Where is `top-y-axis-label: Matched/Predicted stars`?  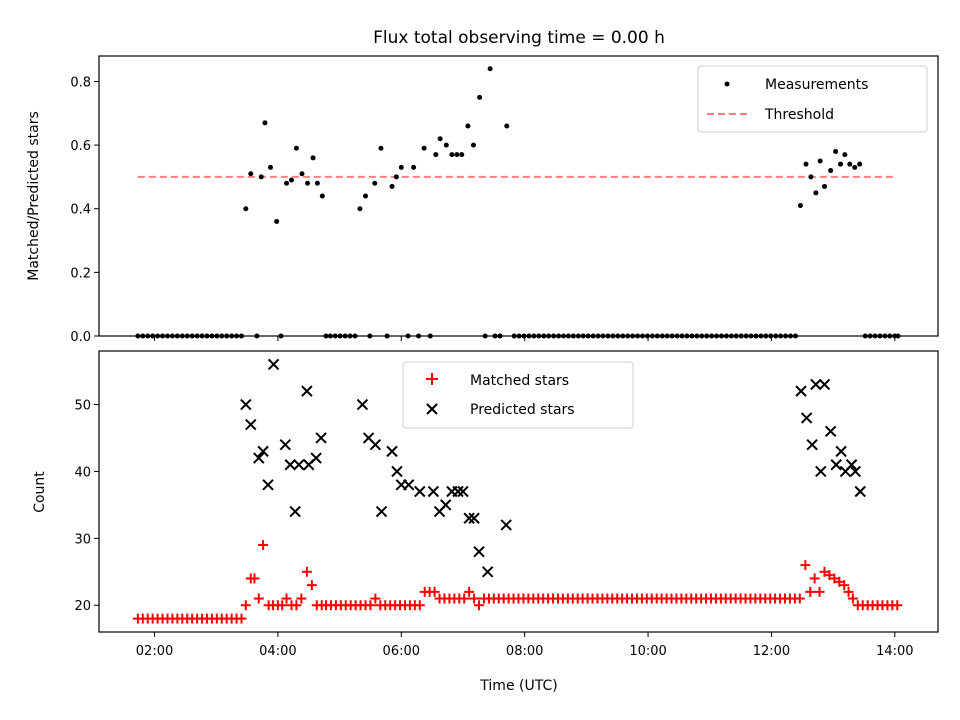 top-y-axis-label: Matched/Predicted stars is located at coordinates (34, 196).